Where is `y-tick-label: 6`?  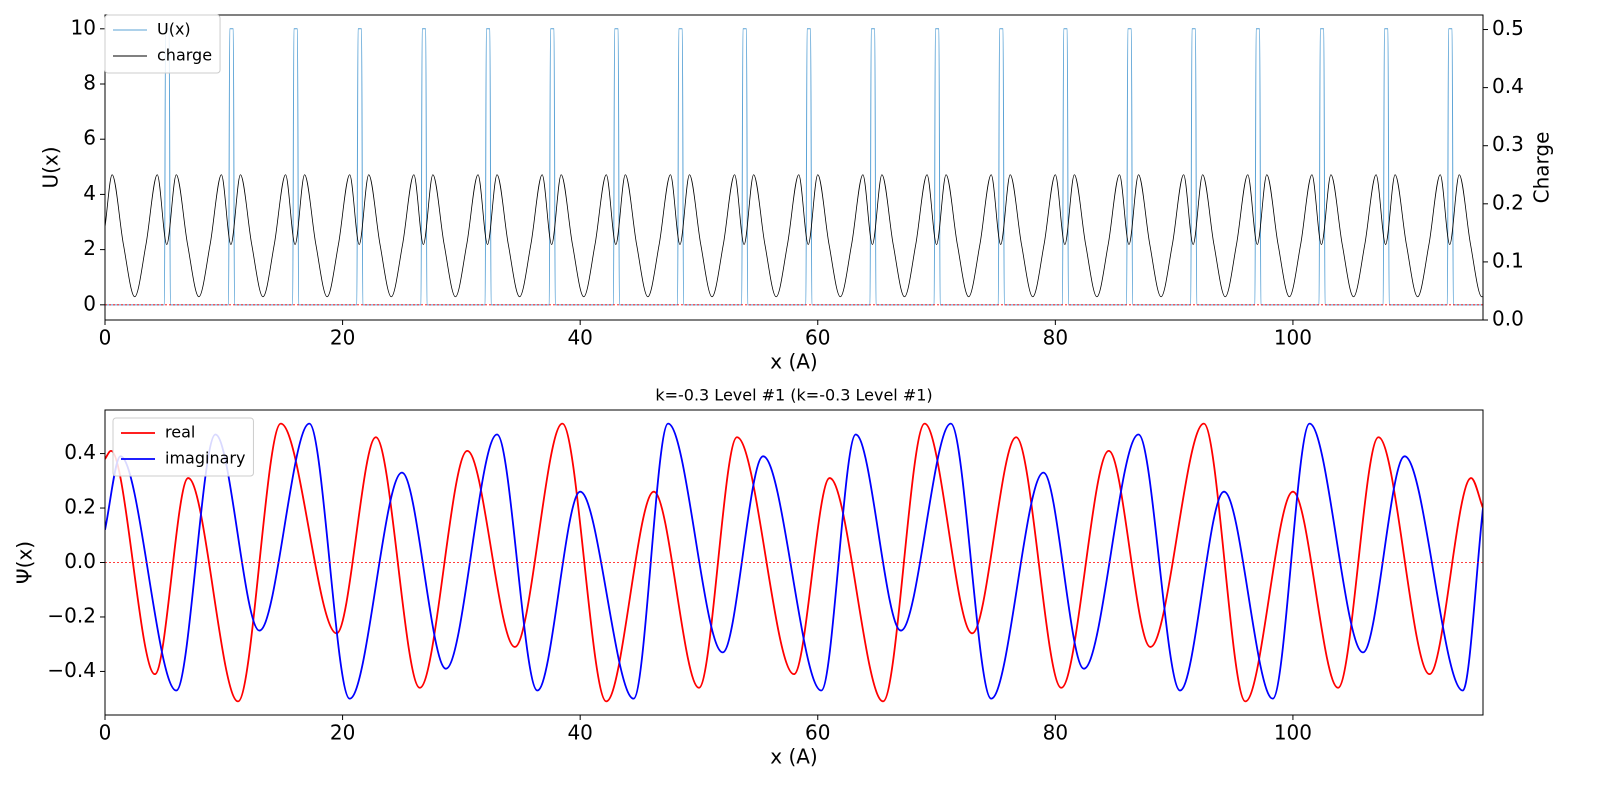
y-tick-label: 6 is located at coordinates (89, 138).